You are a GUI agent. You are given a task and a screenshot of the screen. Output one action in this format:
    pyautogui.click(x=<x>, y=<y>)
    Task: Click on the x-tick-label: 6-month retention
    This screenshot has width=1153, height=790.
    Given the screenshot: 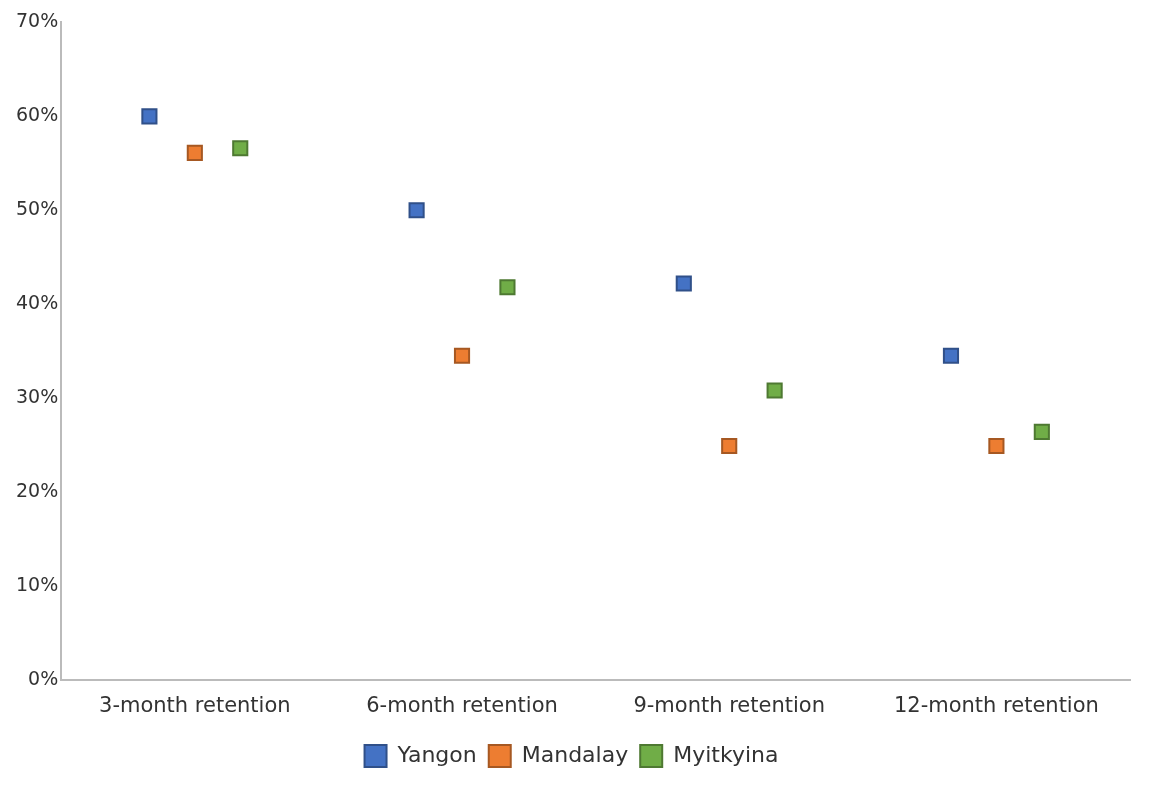 What is the action you would take?
    pyautogui.click(x=462, y=704)
    